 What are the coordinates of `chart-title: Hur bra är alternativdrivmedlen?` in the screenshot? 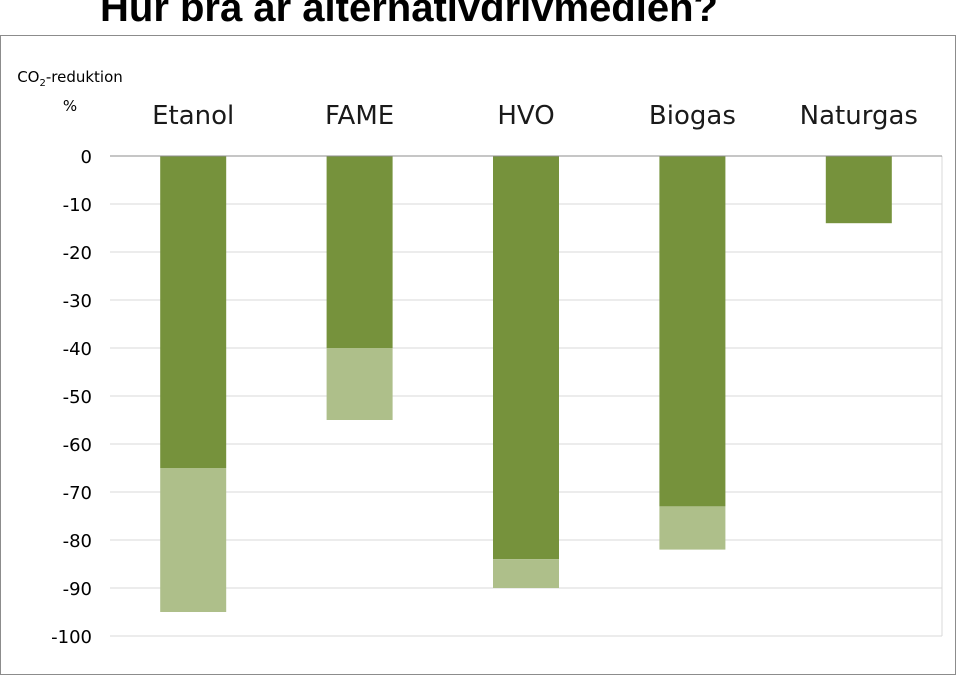 It's located at (409, 15).